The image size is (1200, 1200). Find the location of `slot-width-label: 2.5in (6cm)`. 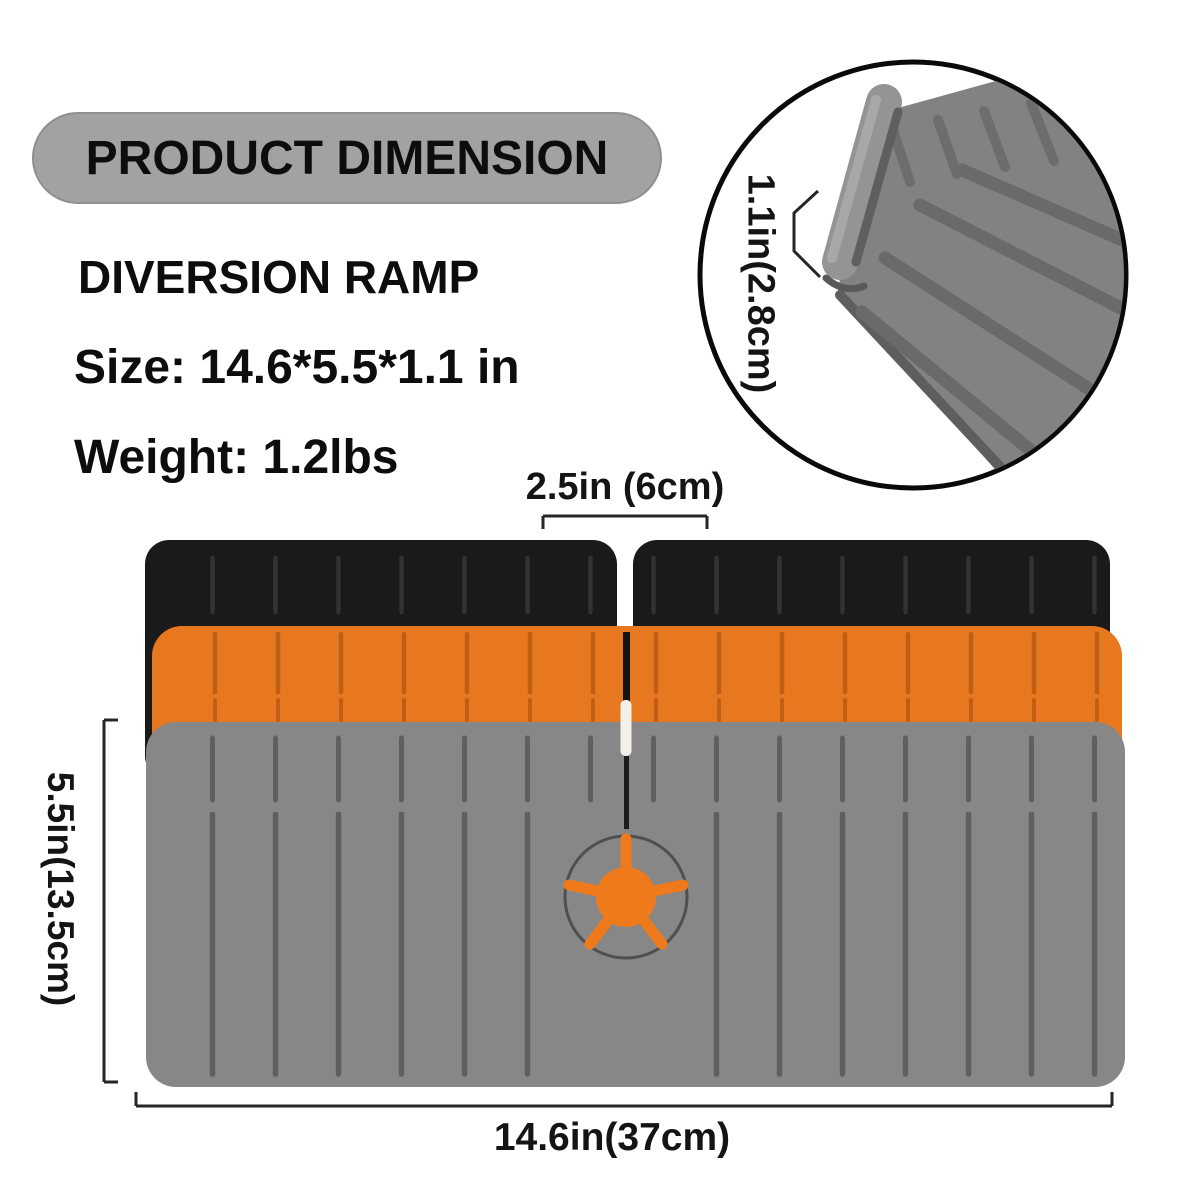

slot-width-label: 2.5in (6cm) is located at coordinates (625, 487).